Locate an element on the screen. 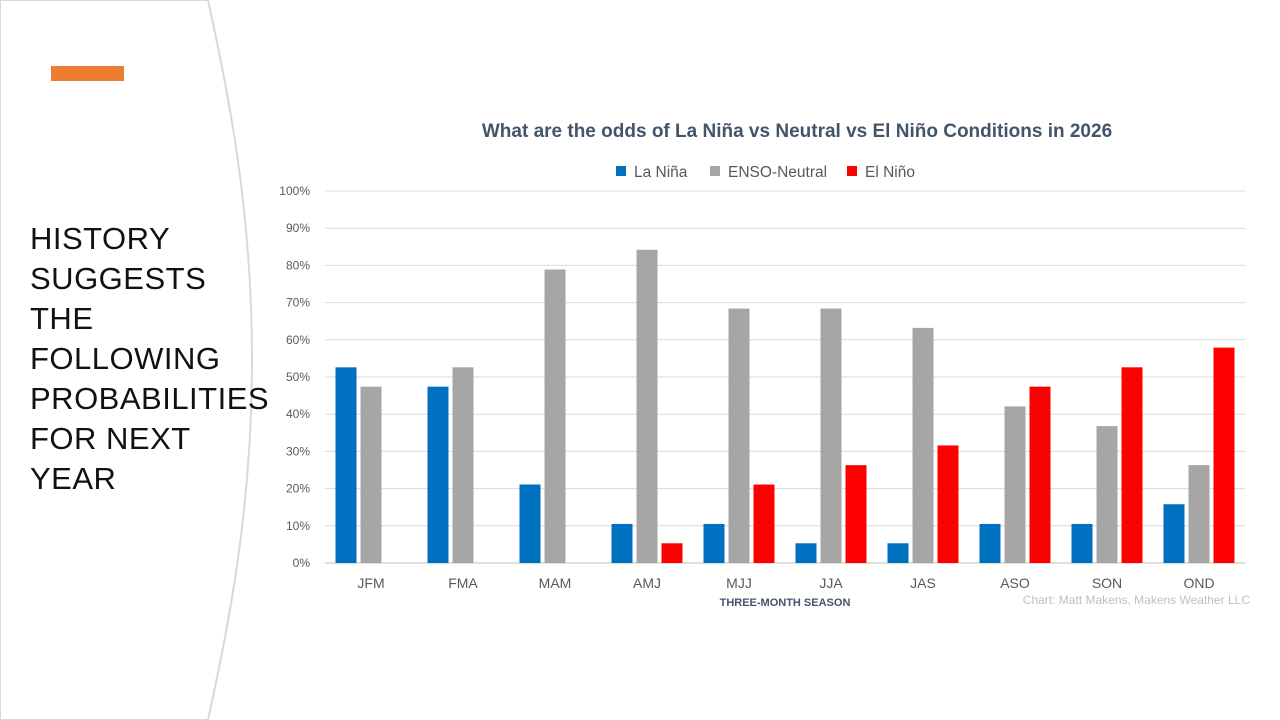  bar-enso-neutral-jja is located at coordinates (831, 435).